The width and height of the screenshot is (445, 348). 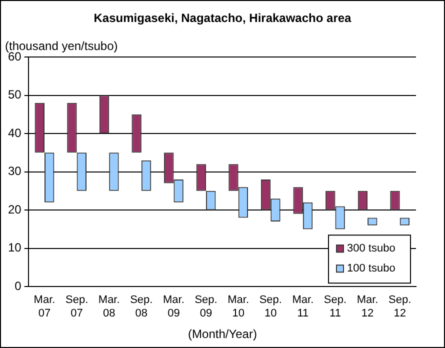 What do you see at coordinates (367, 307) in the screenshot?
I see `x-tick-label: Mar. 12` at bounding box center [367, 307].